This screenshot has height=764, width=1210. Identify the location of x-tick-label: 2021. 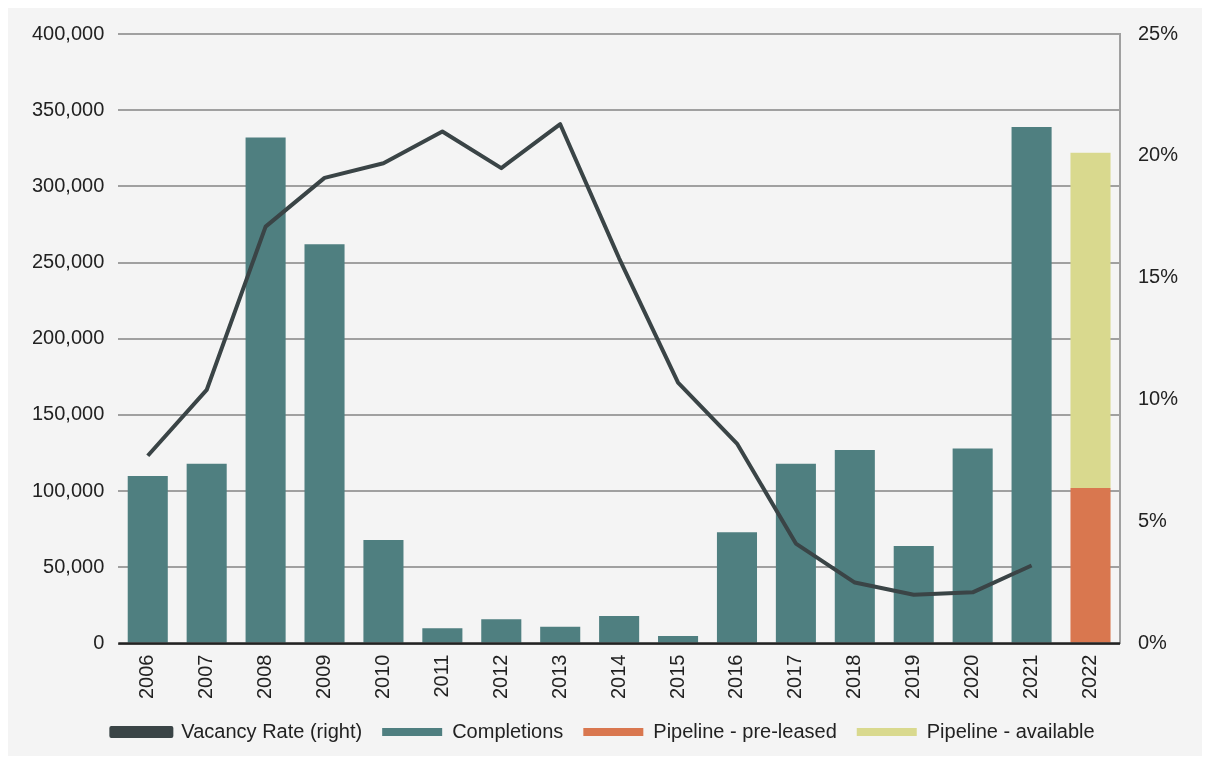
(1030, 677).